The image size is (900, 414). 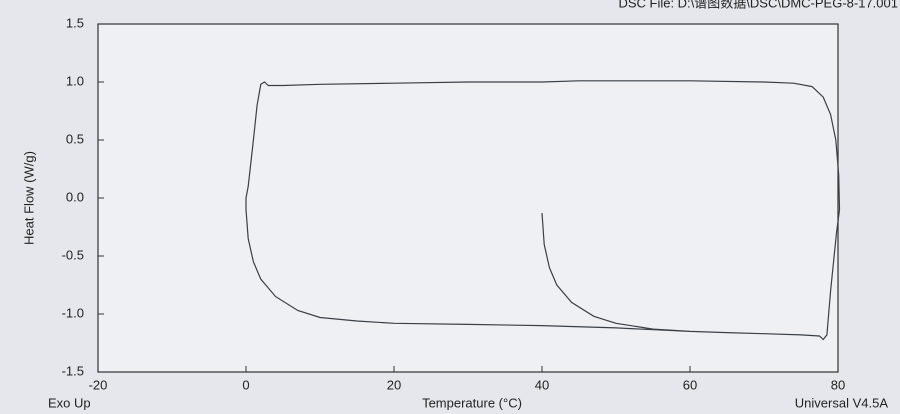 What do you see at coordinates (842, 402) in the screenshot?
I see `corner-right: Universal V4.5A` at bounding box center [842, 402].